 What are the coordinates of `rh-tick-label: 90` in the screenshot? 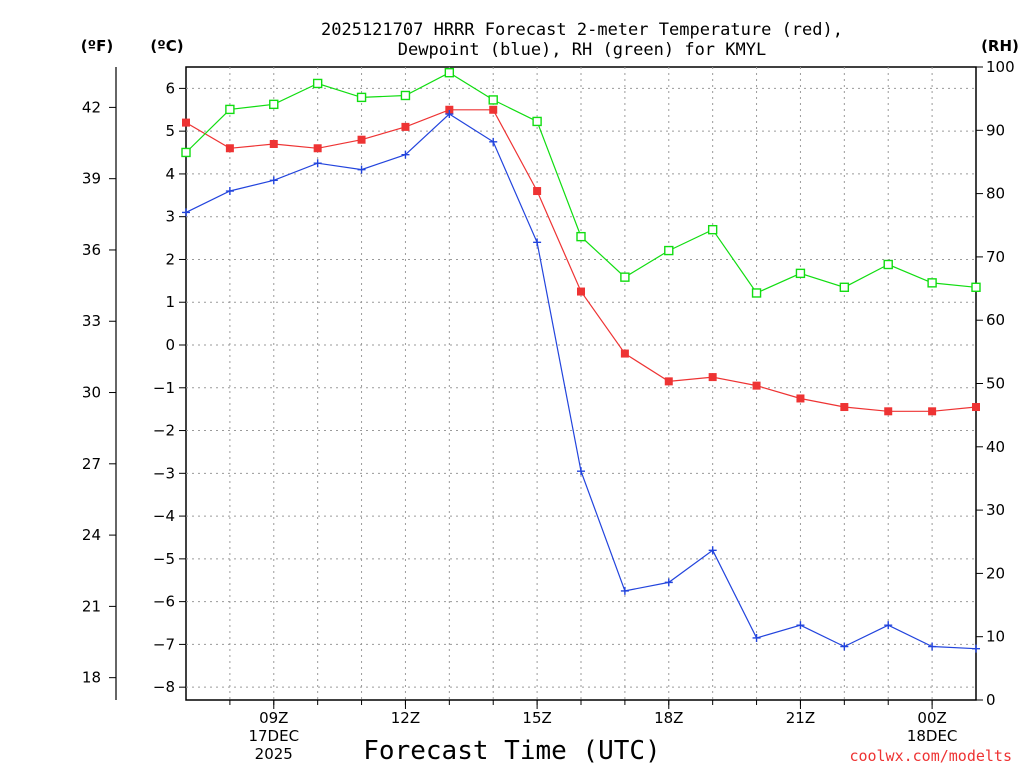 It's located at (995, 130).